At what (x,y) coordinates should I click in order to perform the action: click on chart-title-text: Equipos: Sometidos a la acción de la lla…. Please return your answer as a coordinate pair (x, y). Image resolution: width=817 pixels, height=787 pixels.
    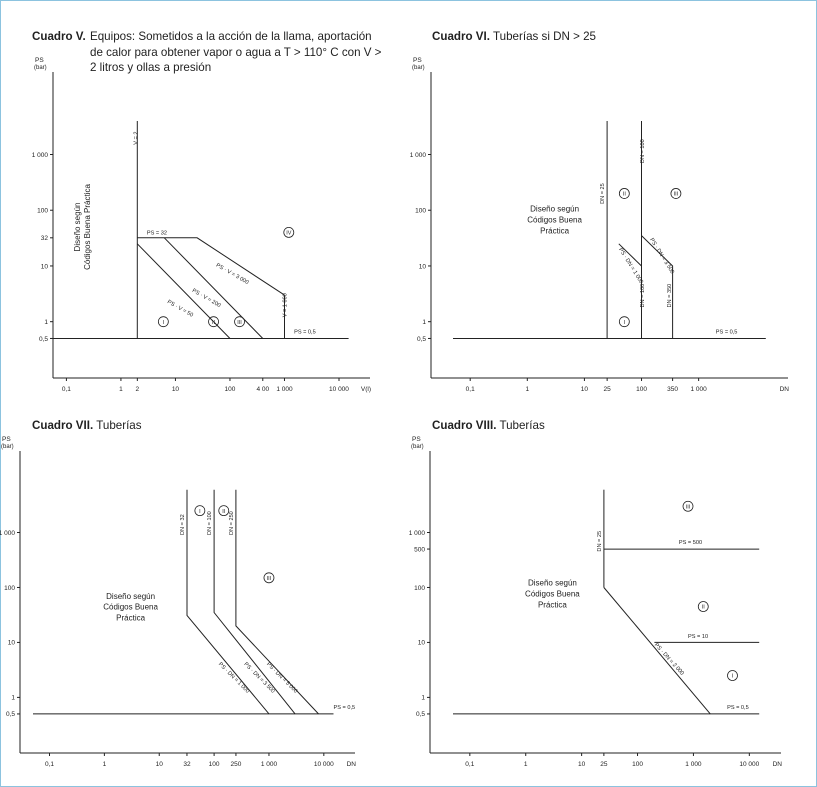
    Looking at the image, I should click on (240, 52).